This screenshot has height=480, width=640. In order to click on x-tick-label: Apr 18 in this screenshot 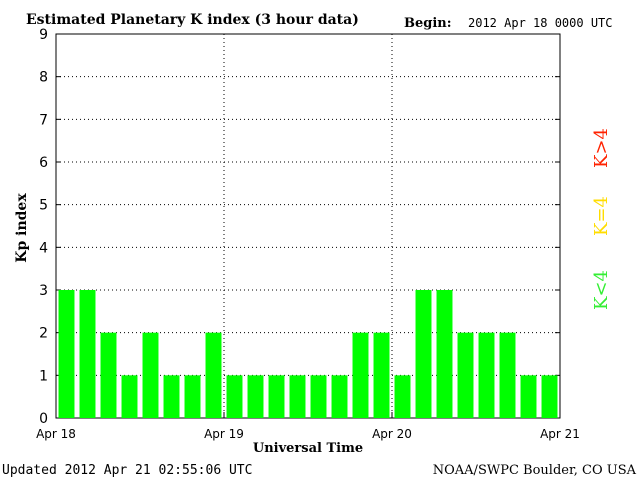, I will do `click(56, 434)`.